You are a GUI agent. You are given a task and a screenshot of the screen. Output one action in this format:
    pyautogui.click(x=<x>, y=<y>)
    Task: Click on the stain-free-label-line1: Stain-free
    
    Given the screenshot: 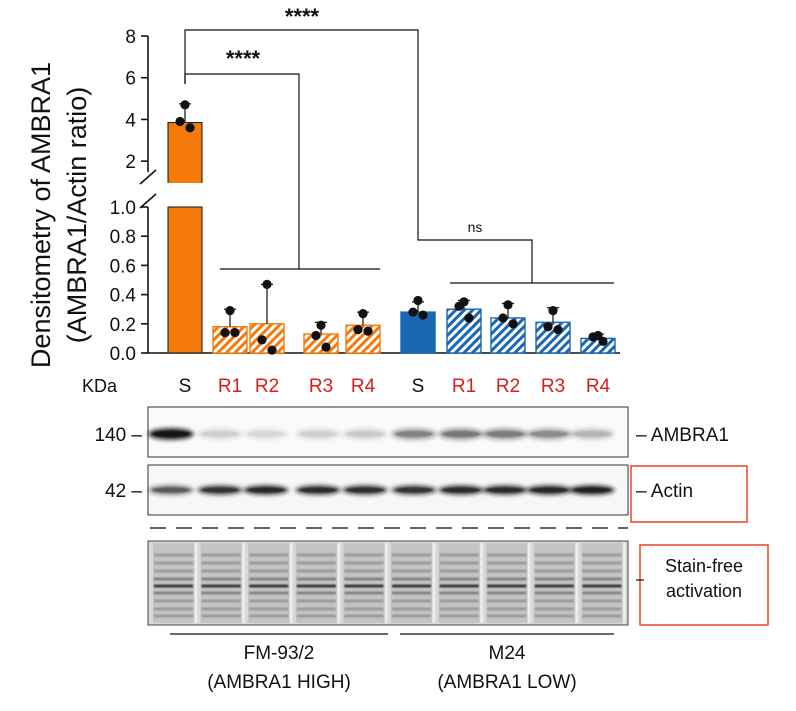 What is the action you would take?
    pyautogui.click(x=704, y=566)
    